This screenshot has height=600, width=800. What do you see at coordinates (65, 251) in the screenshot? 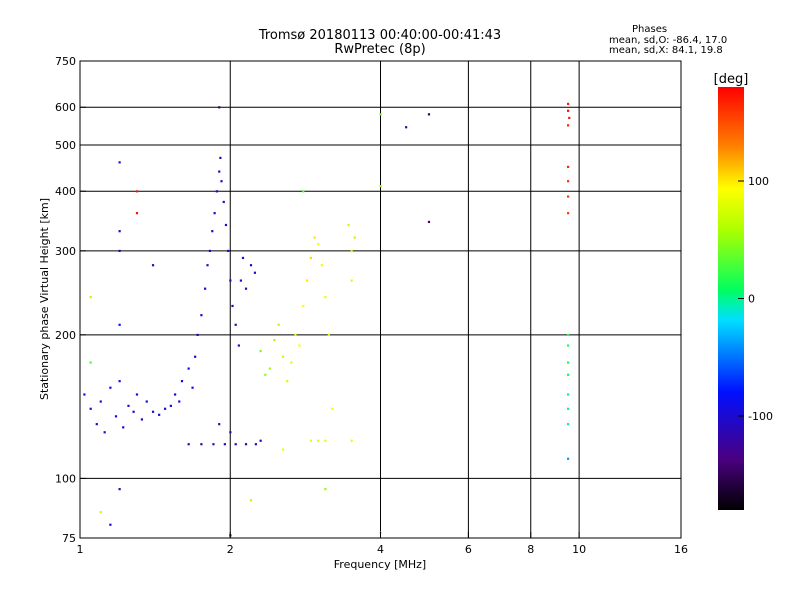
I see `y-tick-label: 300` at bounding box center [65, 251].